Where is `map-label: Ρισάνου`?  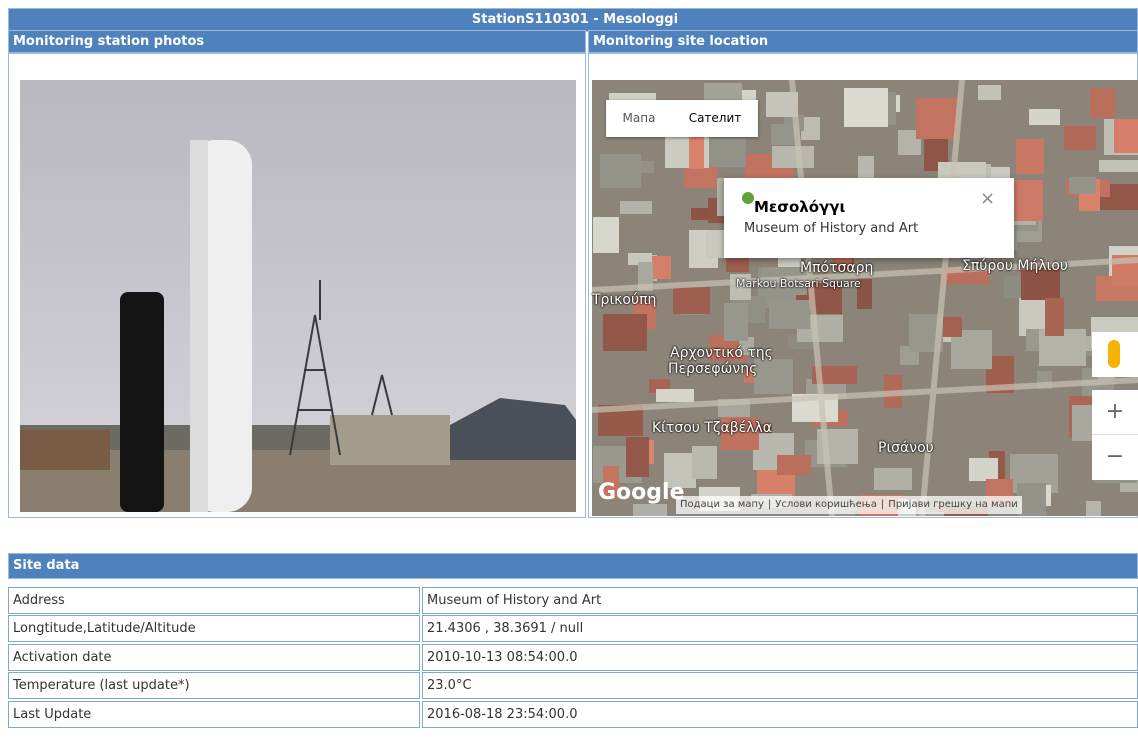 map-label: Ρισάνου is located at coordinates (906, 448).